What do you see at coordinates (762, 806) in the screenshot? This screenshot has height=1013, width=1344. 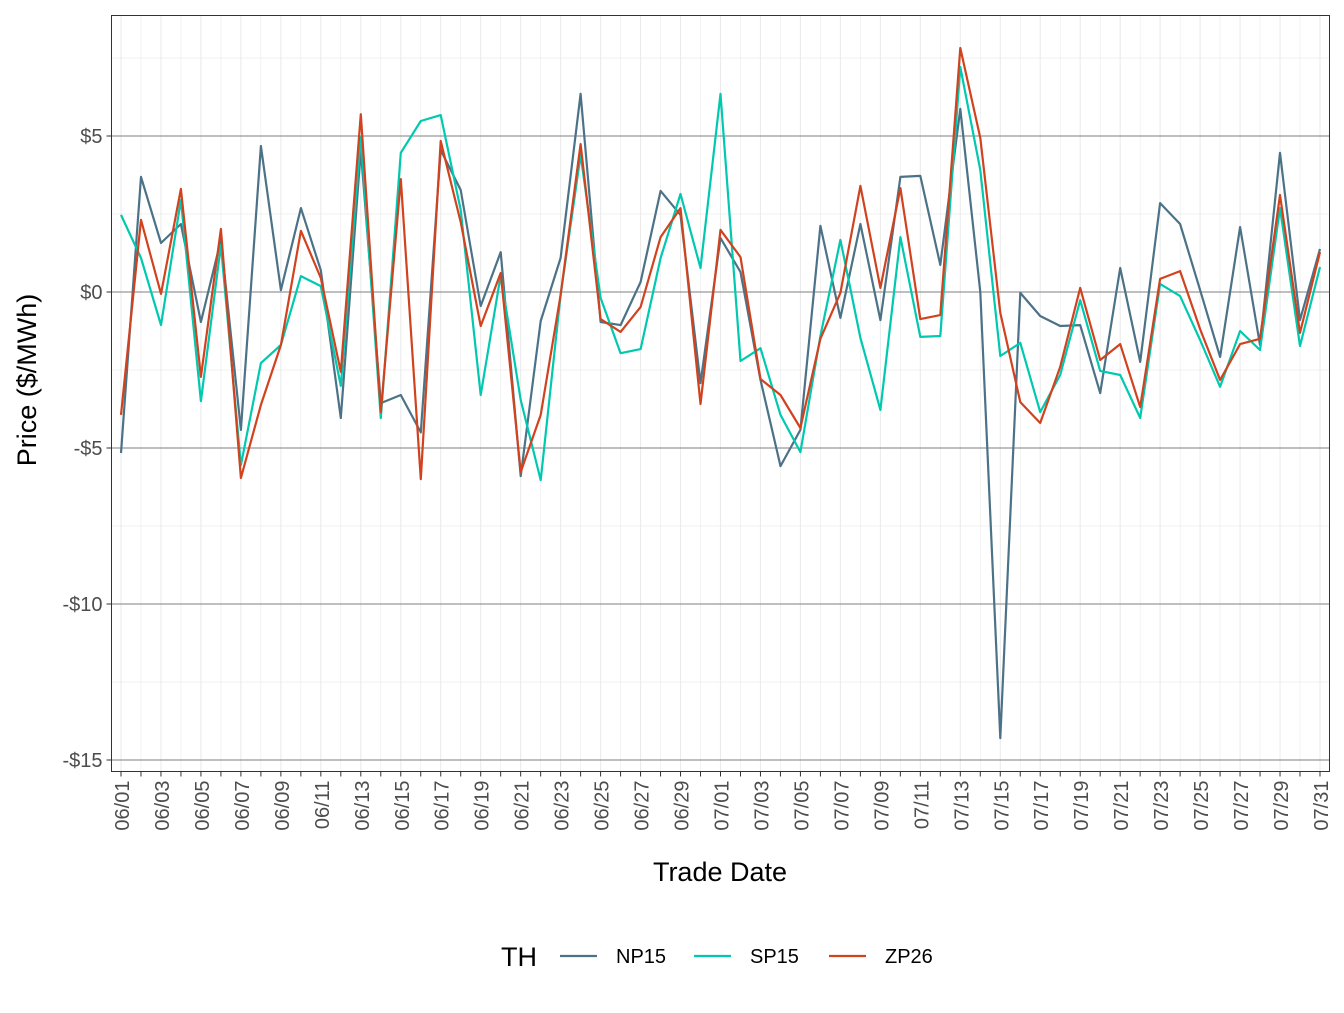 I see `x-tick-label: 07/03` at bounding box center [762, 806].